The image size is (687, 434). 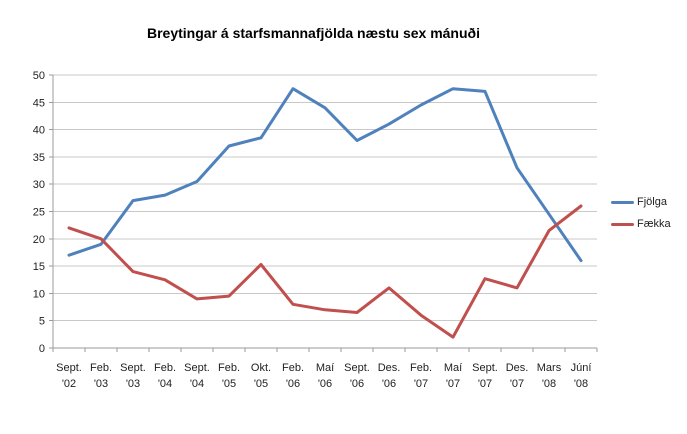 I want to click on y-tick-label: 15, so click(x=39, y=267).